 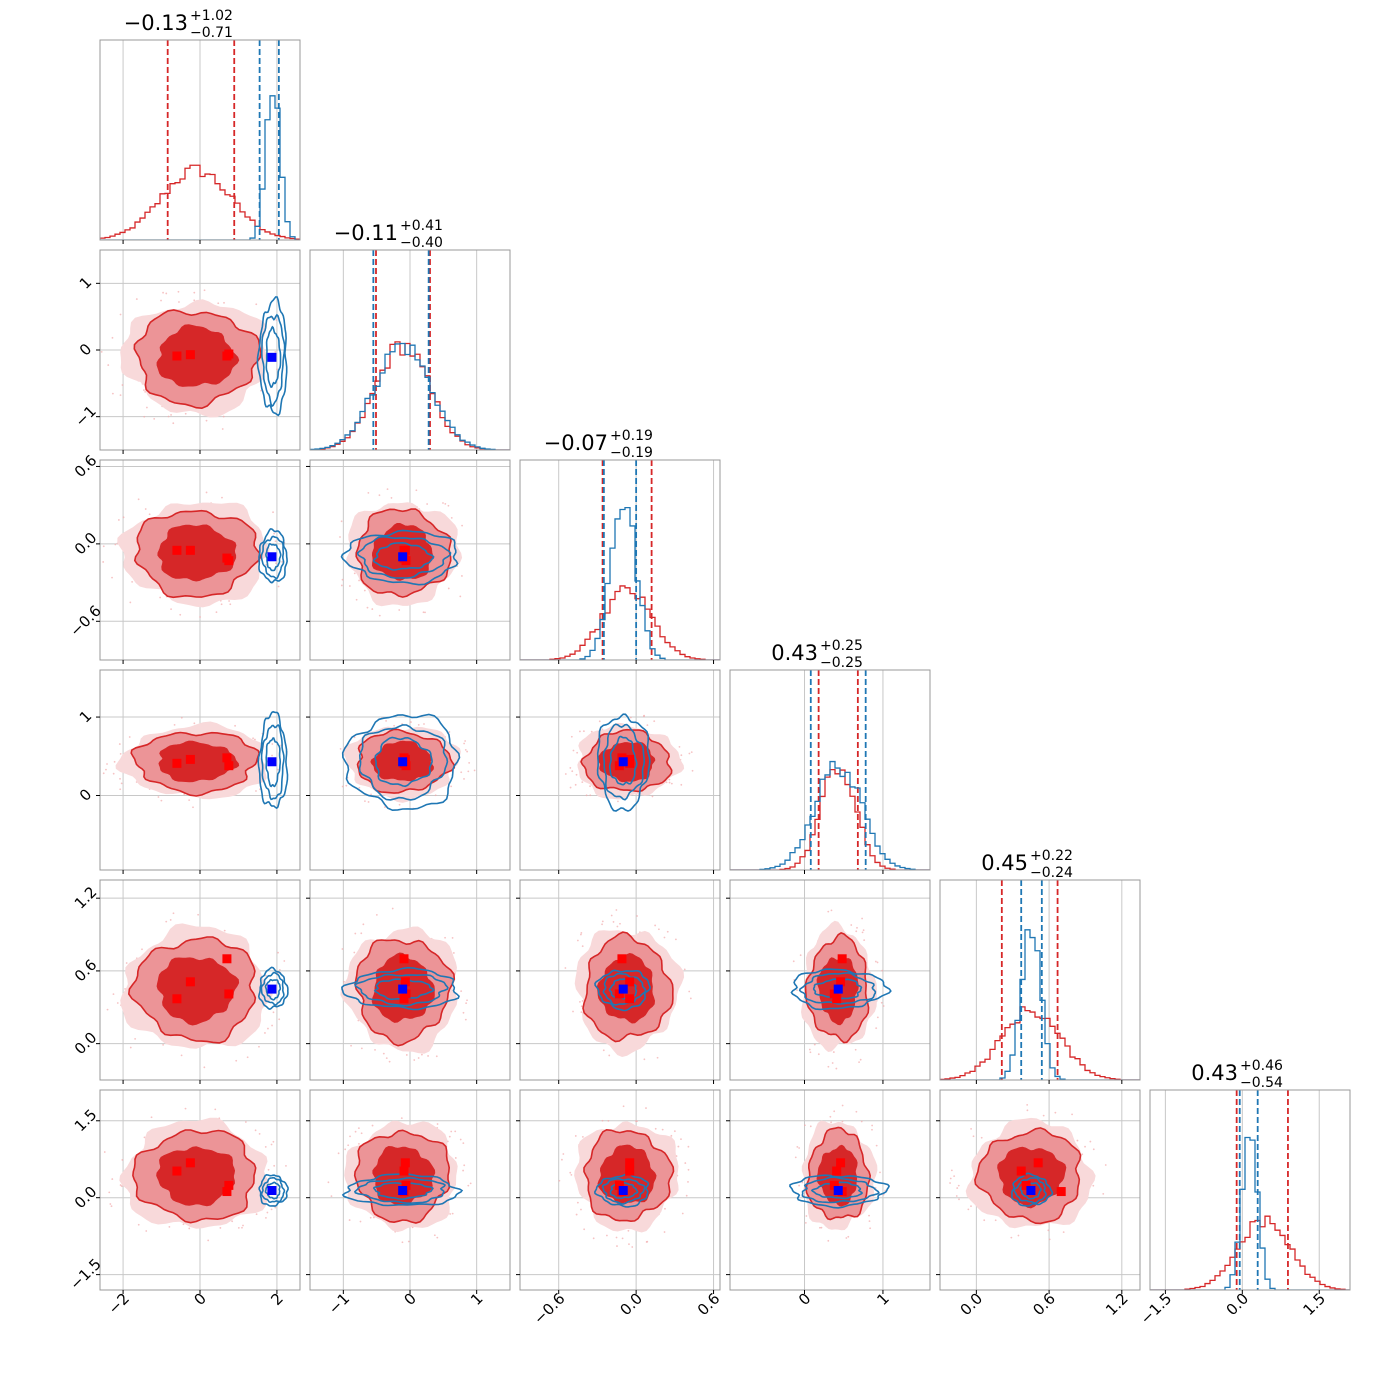 I want to click on title-value: −0.07, so click(x=576, y=443).